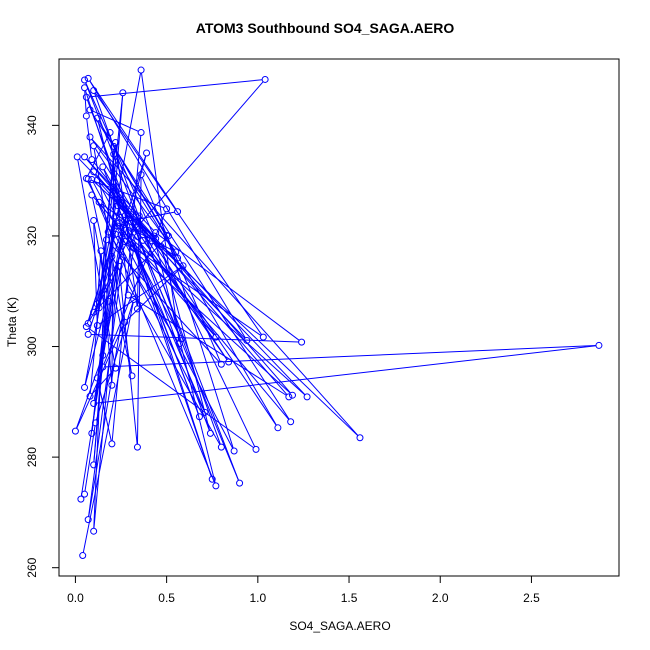 The image size is (650, 650). I want to click on x-tick-label: 0.0, so click(75, 598).